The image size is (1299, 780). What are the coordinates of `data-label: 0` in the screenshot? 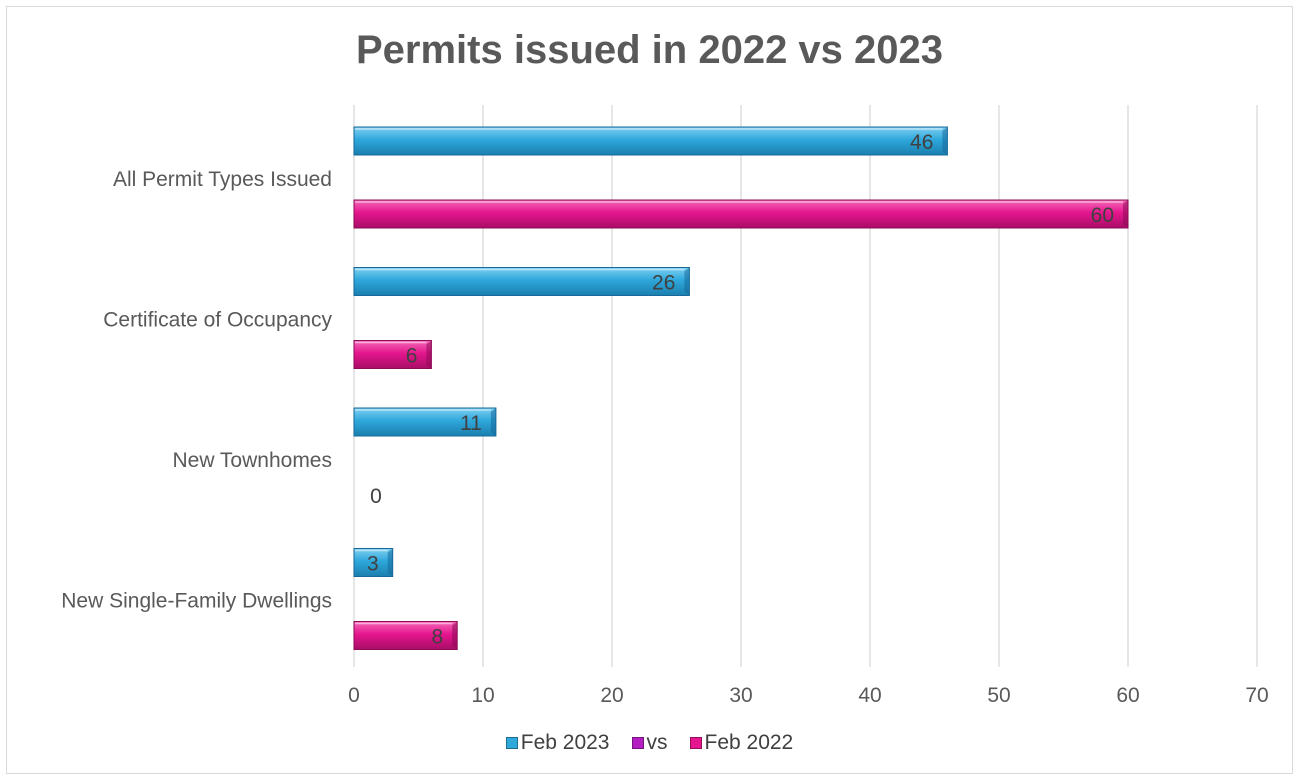 It's located at (376, 496).